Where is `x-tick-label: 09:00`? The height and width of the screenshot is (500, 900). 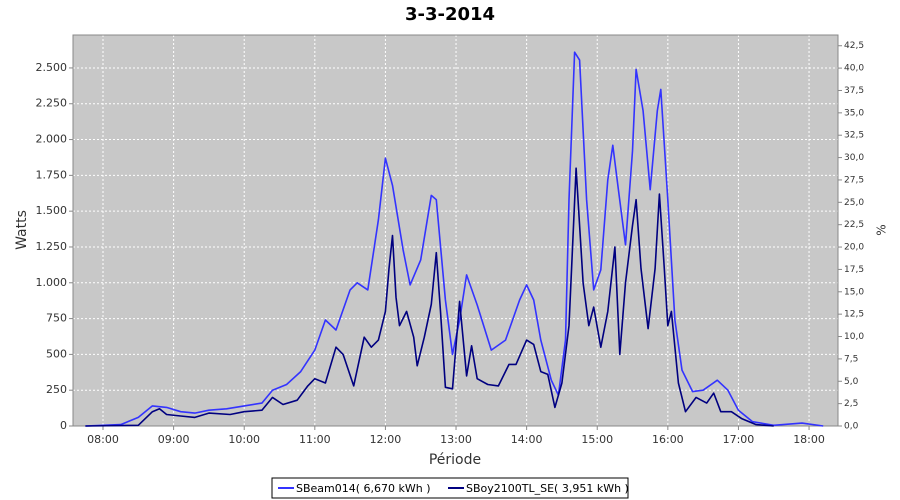 x-tick-label: 09:00 is located at coordinates (174, 439).